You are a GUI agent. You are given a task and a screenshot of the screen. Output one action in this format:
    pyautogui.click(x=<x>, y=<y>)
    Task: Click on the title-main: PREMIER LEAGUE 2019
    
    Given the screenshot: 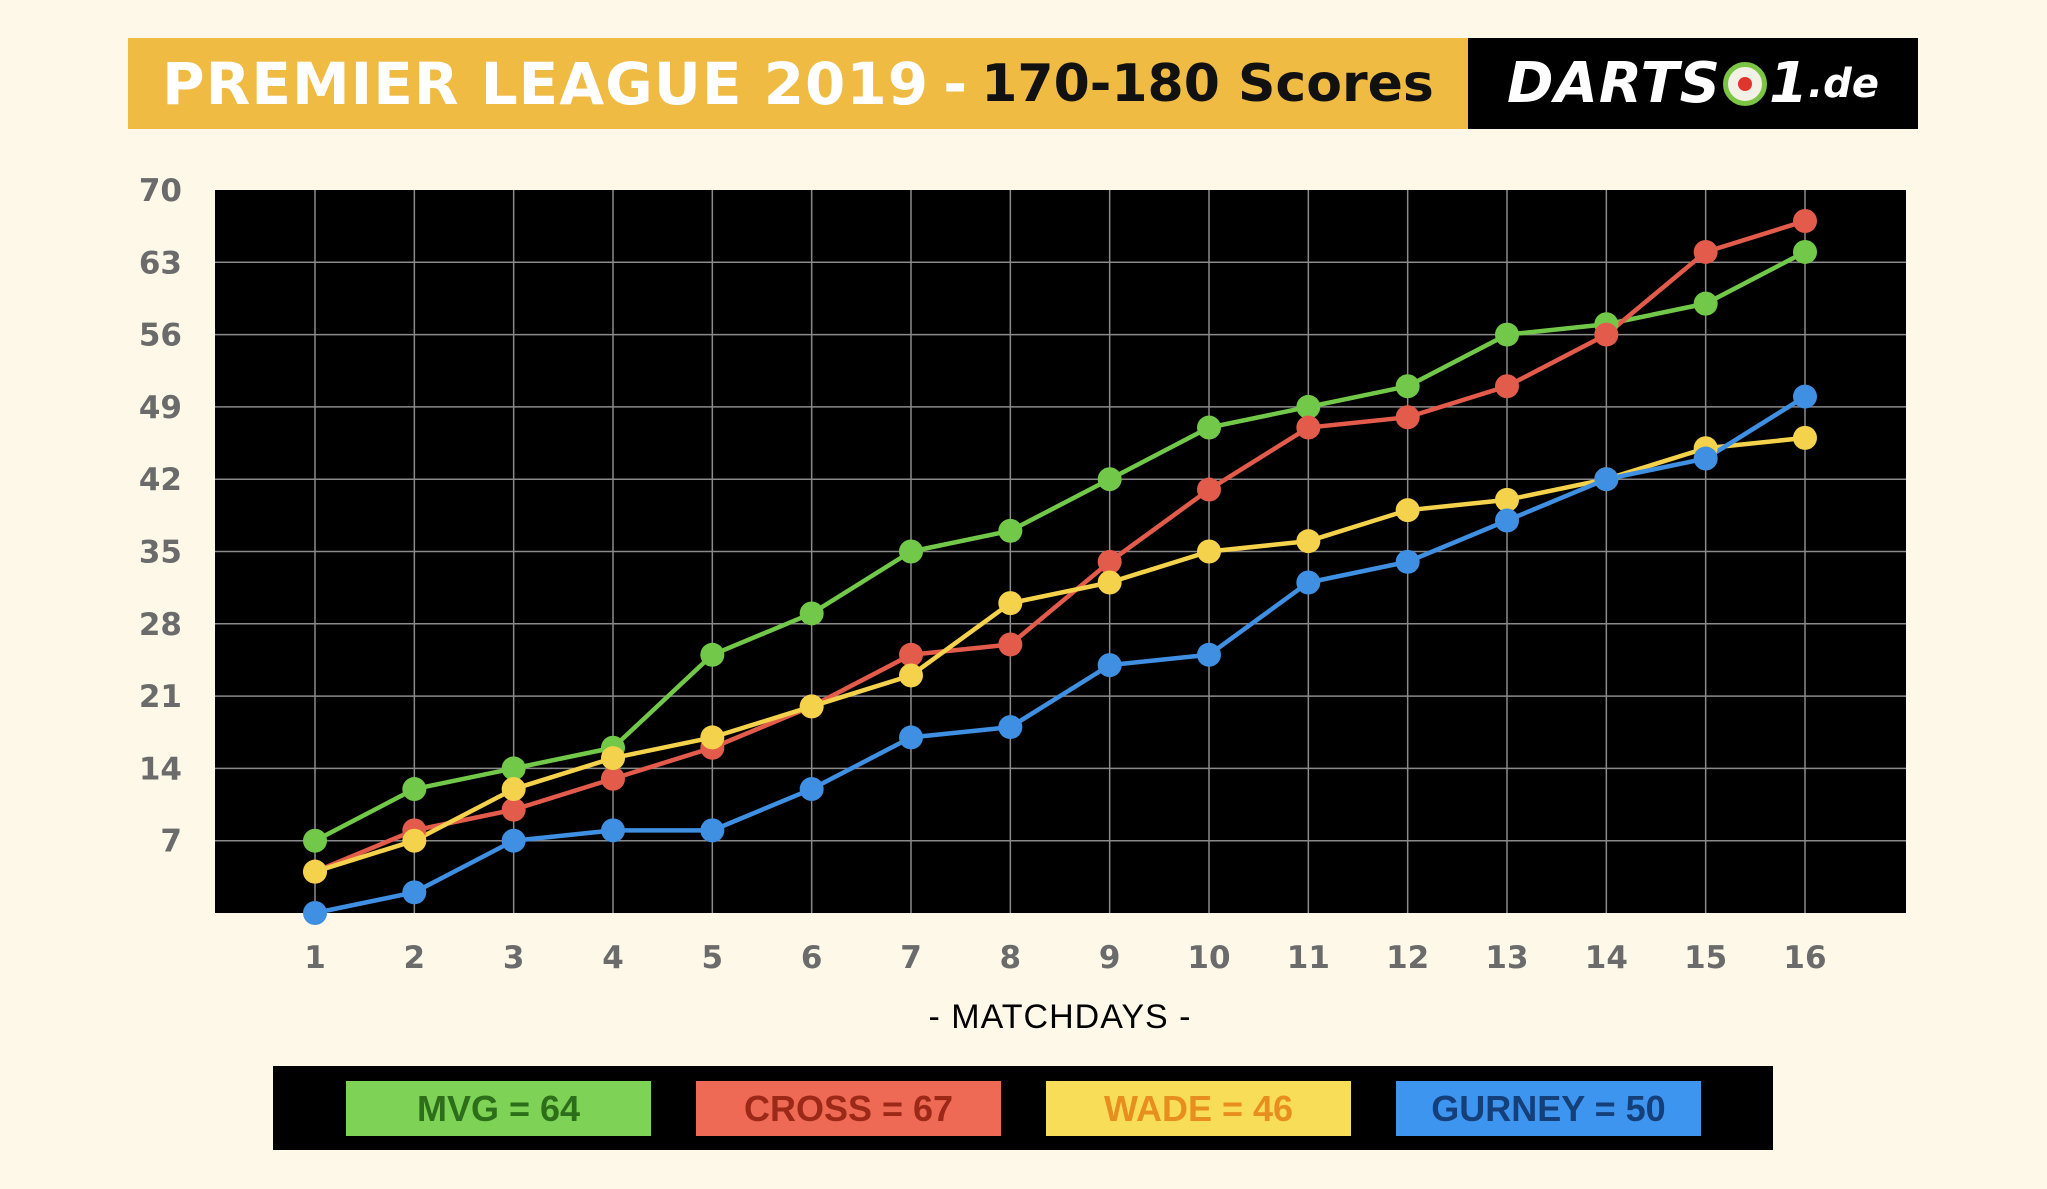 What is the action you would take?
    pyautogui.click(x=546, y=83)
    